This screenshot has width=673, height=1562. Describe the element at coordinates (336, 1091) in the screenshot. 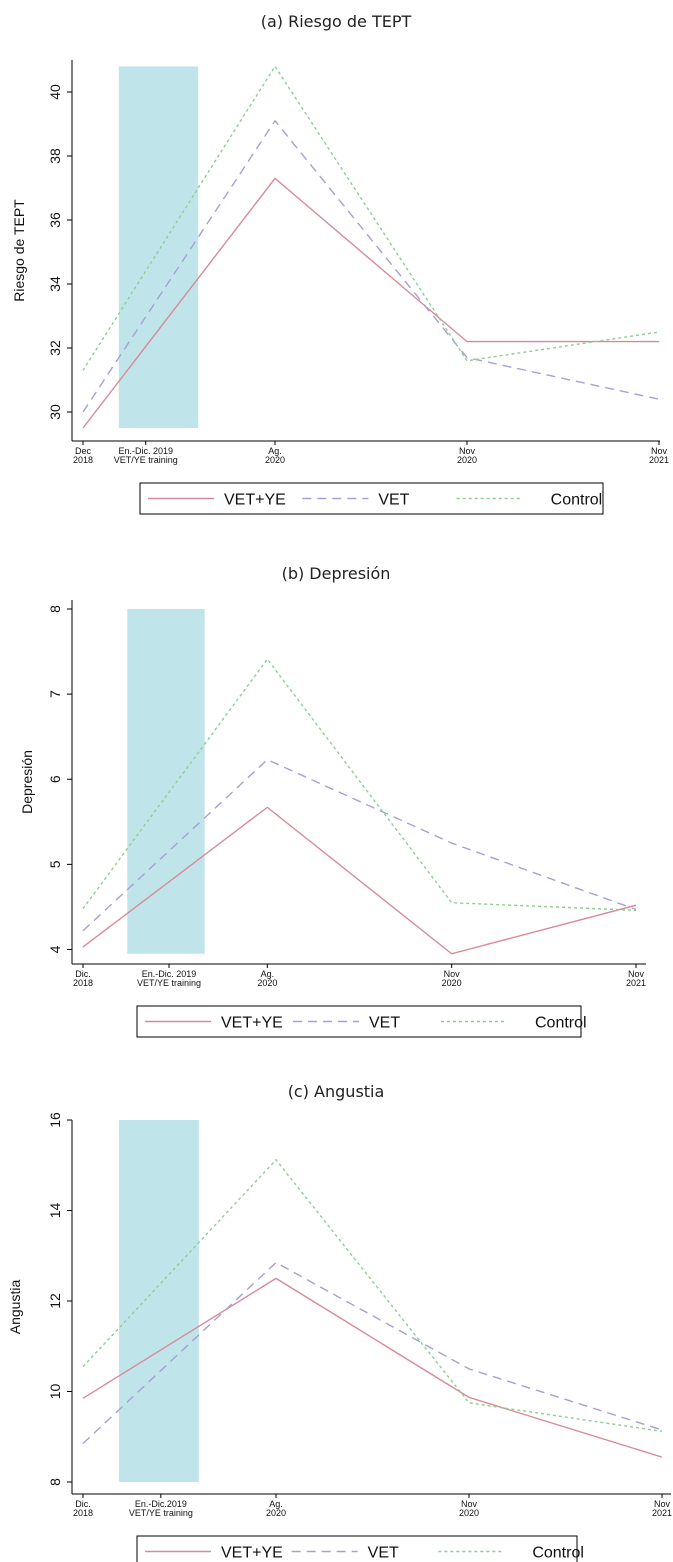

I see `chart-title: (c) Angustia` at that location.